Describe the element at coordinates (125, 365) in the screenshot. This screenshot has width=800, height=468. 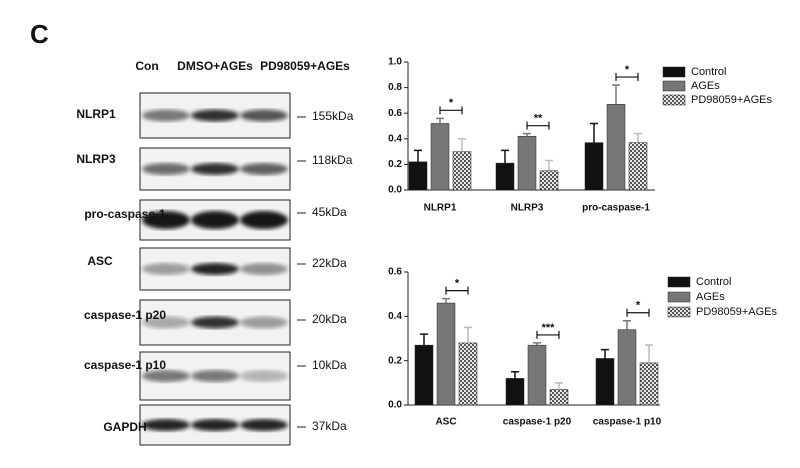
I see `protein-label: caspase-1 p10` at that location.